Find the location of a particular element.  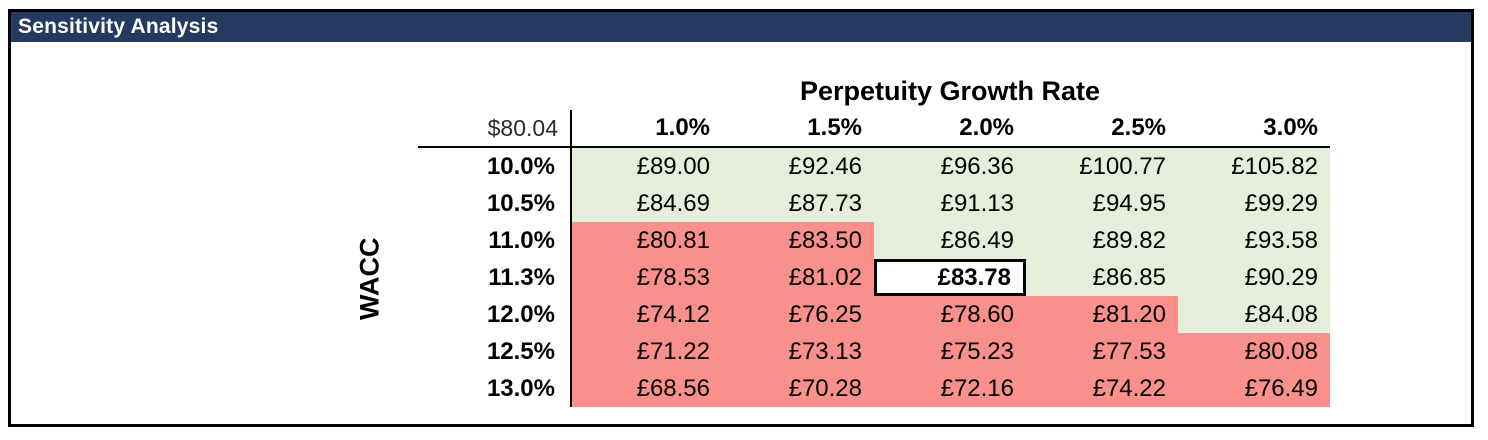

value-cell: £86.85 is located at coordinates (1102, 277).